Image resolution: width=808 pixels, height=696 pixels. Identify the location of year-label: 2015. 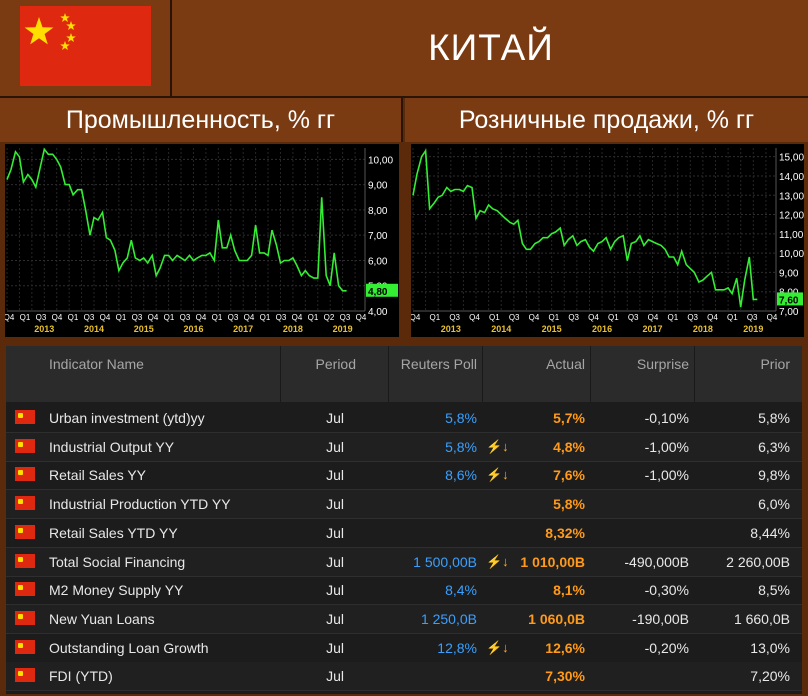
(552, 329).